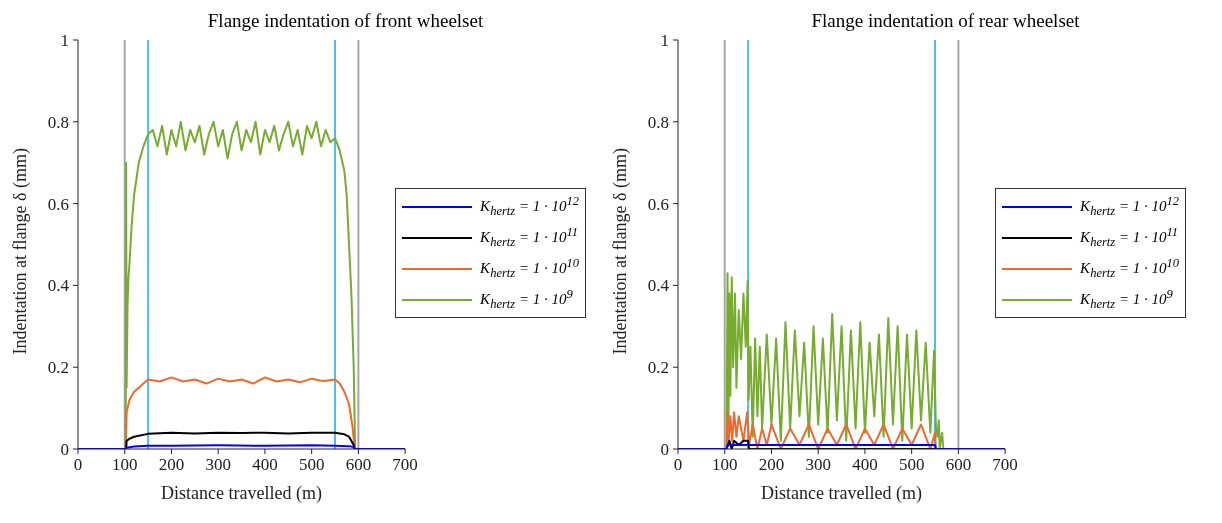 The image size is (1222, 523). Describe the element at coordinates (945, 21) in the screenshot. I see `chart-title: Flange indentation of rear wheelset` at that location.